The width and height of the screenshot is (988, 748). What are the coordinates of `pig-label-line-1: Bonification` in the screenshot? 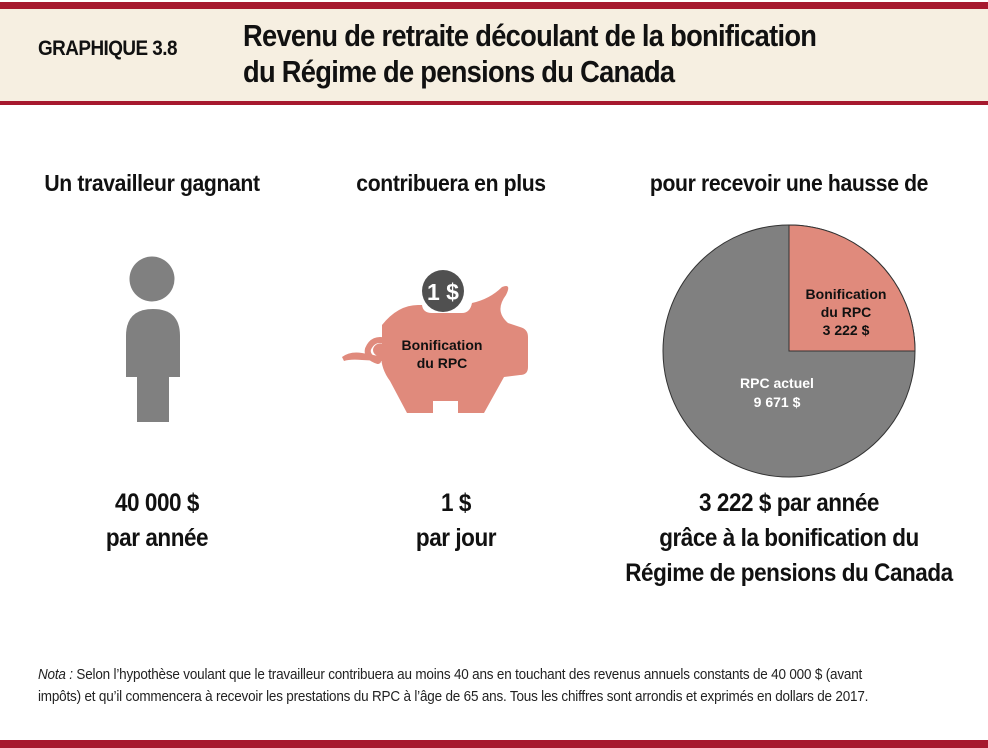 It's located at (442, 345).